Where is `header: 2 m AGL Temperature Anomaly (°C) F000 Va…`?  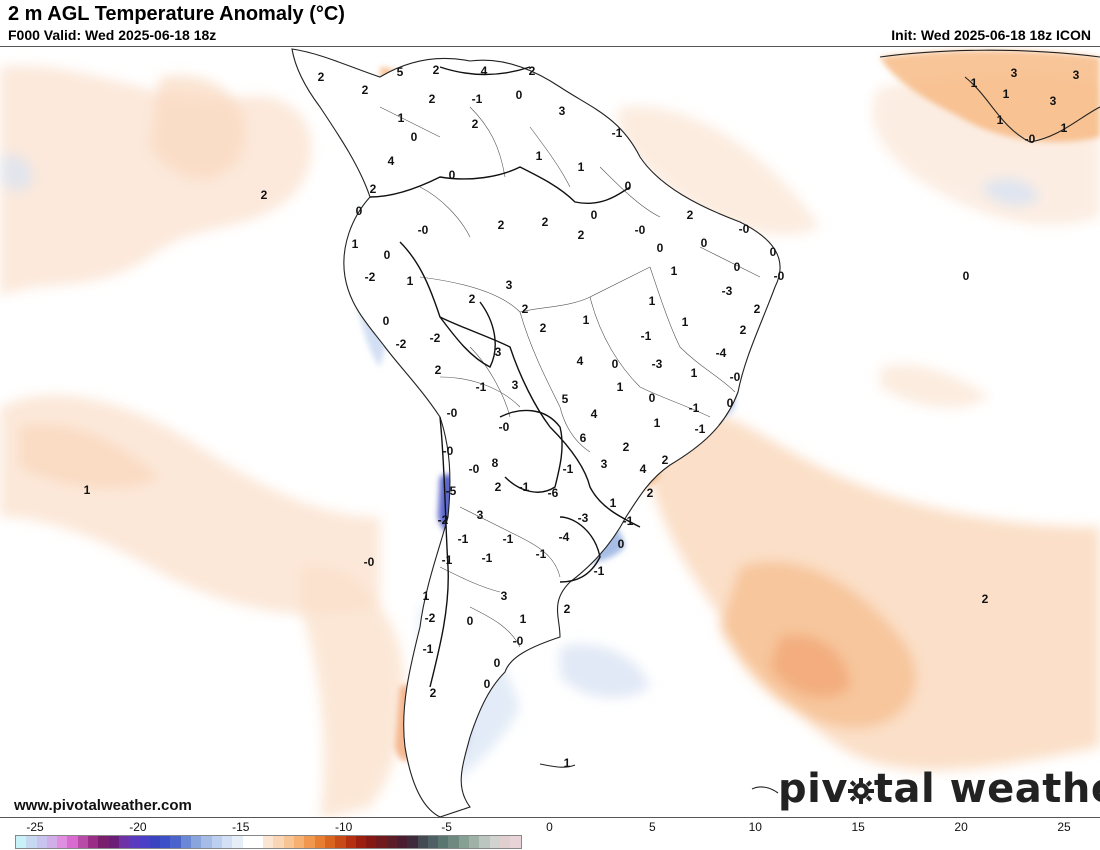
header: 2 m AGL Temperature Anomaly (°C) F000 Va… is located at coordinates (550, 23).